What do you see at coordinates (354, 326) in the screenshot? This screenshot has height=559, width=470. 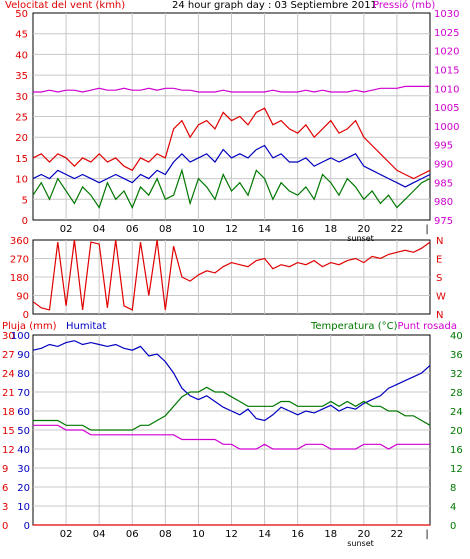 I see `temperature-axis-label: Temperatura (°C)` at bounding box center [354, 326].